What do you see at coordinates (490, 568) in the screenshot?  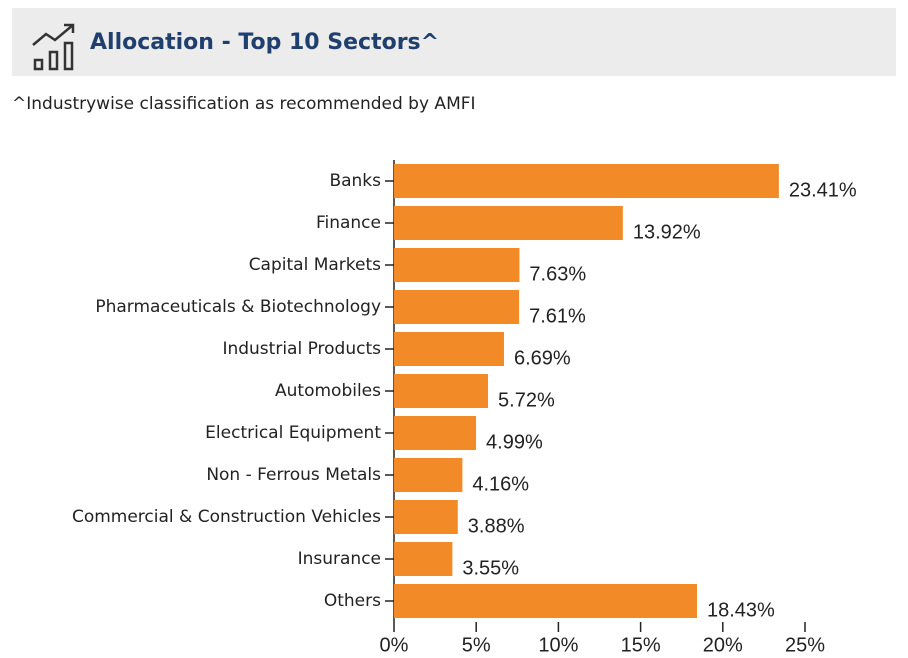 I see `value-label: 3.55%` at bounding box center [490, 568].